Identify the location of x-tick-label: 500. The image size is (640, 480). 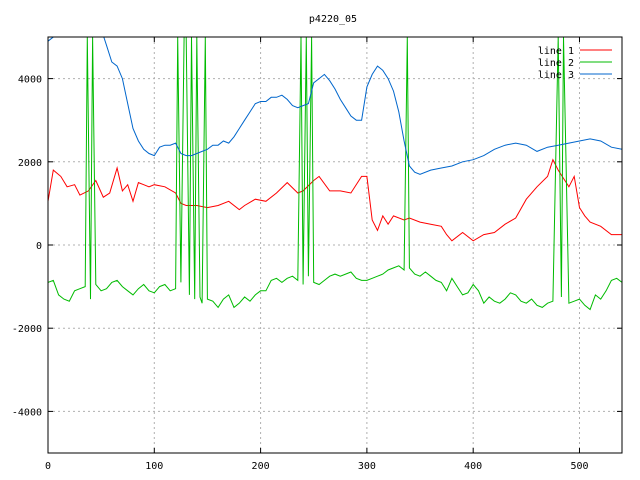
(579, 466).